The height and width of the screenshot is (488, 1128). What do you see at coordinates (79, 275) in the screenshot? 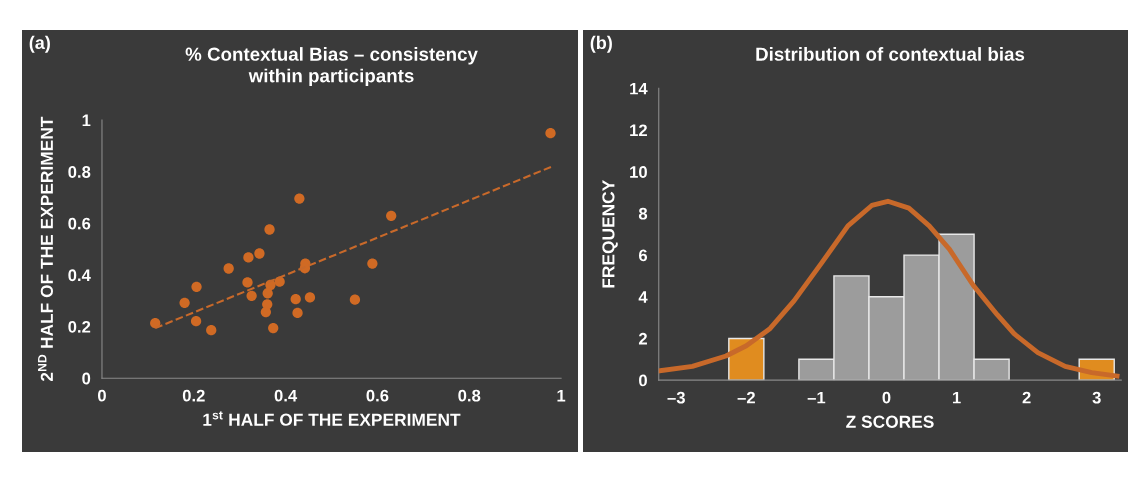
I see `y-tick-label: 0.4` at bounding box center [79, 275].